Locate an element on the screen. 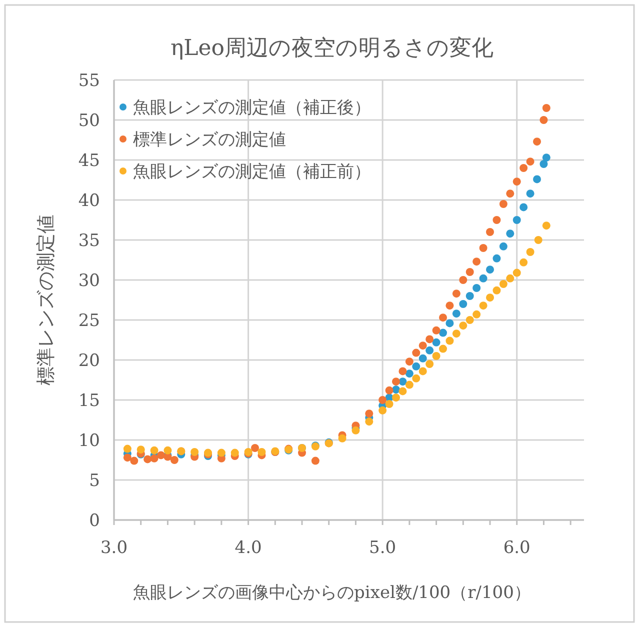  chart-title: ηLeo周辺の夜空の明るさの変化 is located at coordinates (332, 48).